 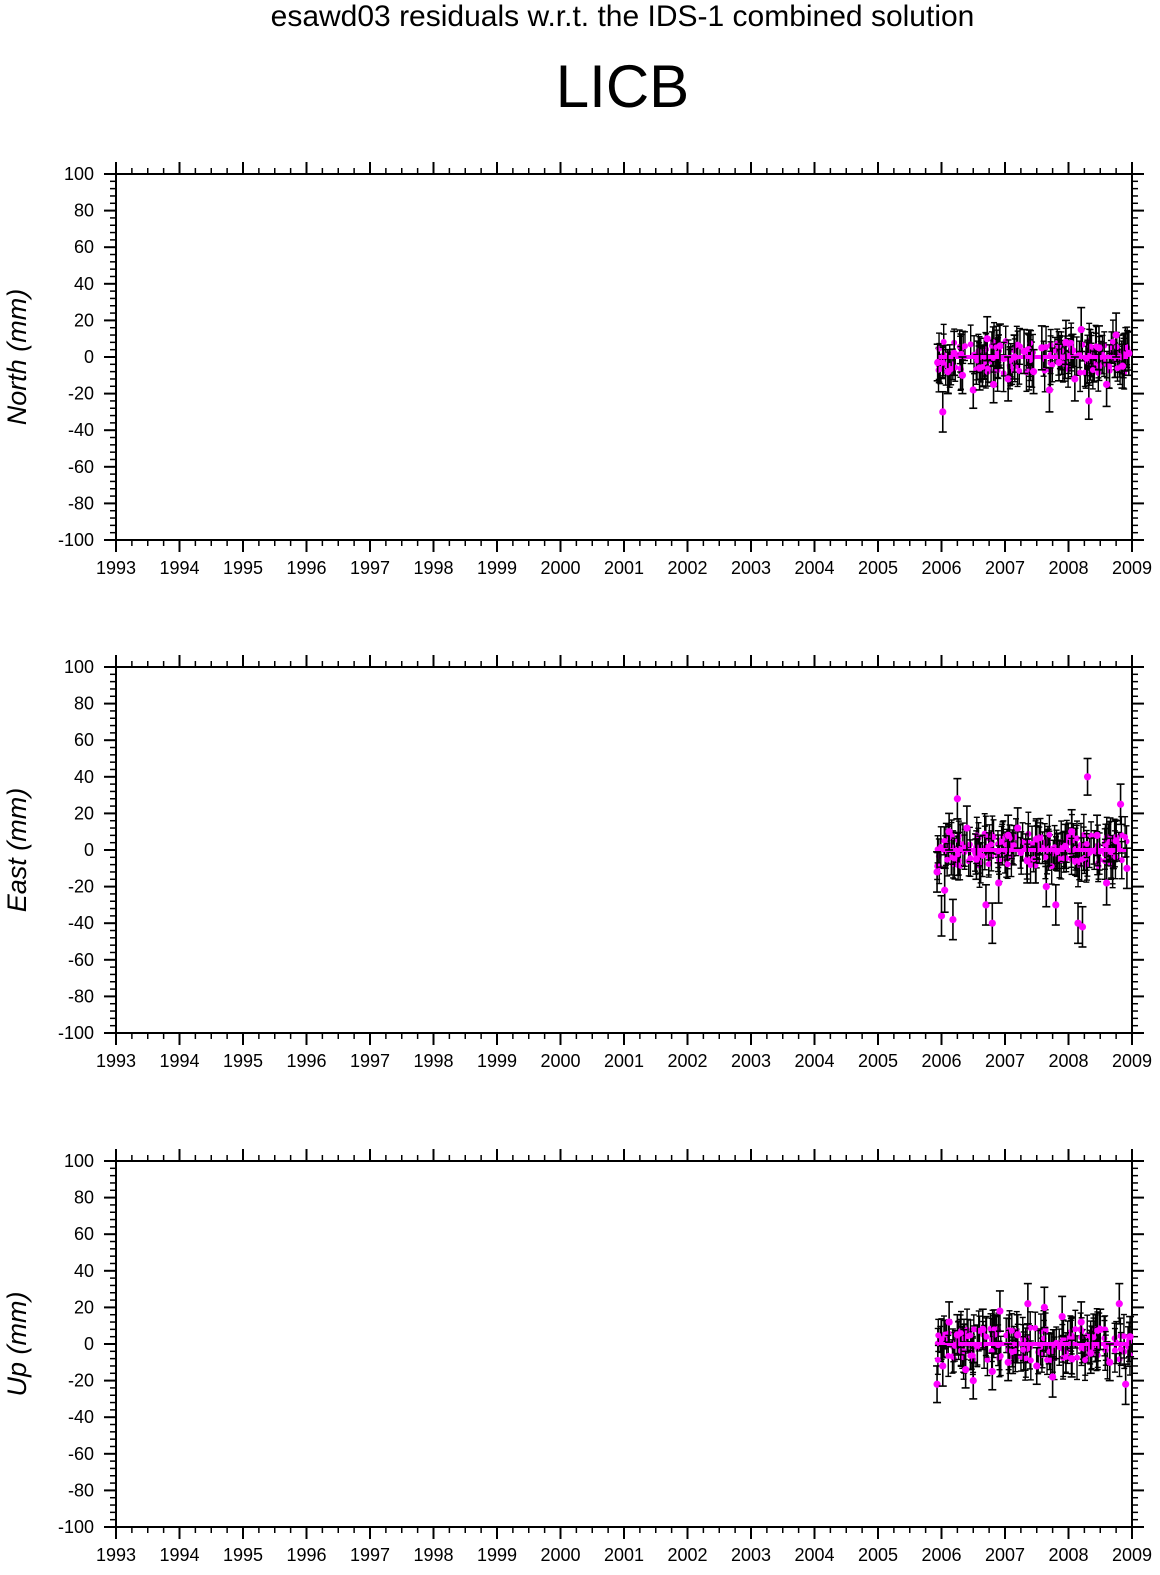 I want to click on y-tick-label: -40, so click(x=81, y=1417).